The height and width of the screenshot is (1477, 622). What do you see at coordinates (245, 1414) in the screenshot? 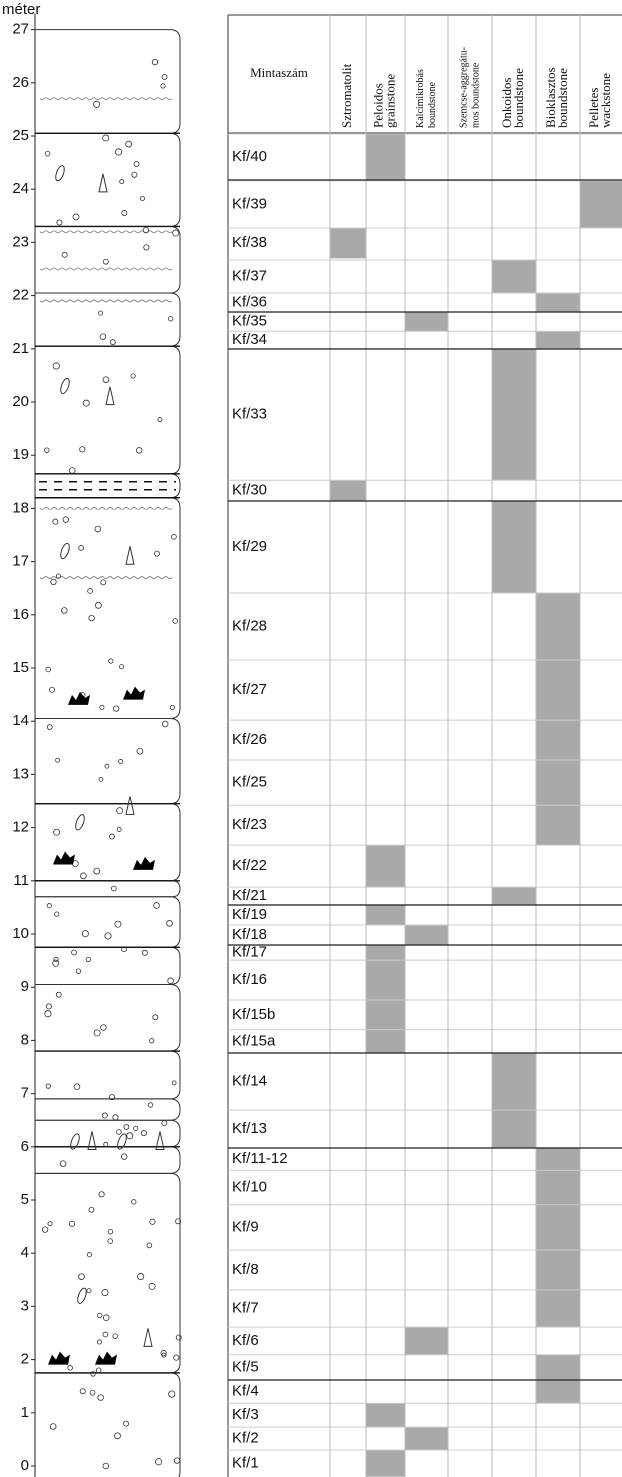
I see `sample-label: Kf/3` at bounding box center [245, 1414].